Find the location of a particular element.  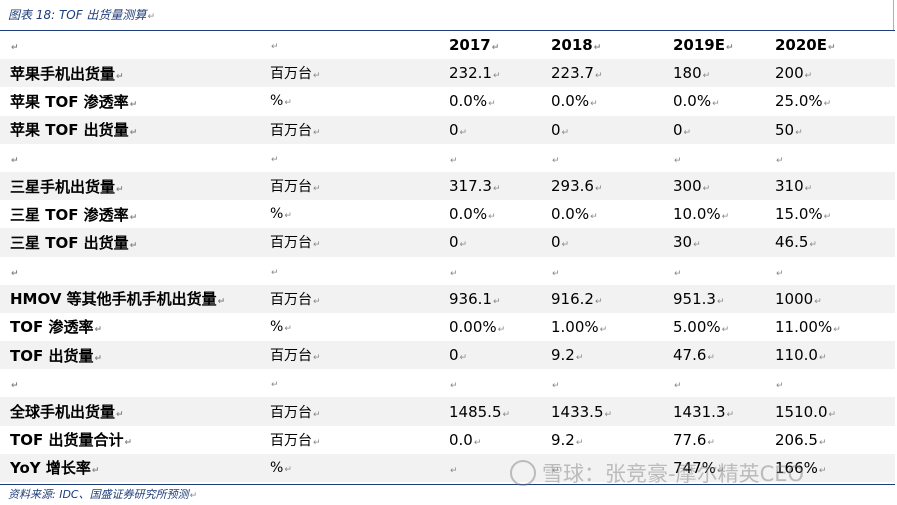

row-value-1: 9.2↵ is located at coordinates (608, 355).